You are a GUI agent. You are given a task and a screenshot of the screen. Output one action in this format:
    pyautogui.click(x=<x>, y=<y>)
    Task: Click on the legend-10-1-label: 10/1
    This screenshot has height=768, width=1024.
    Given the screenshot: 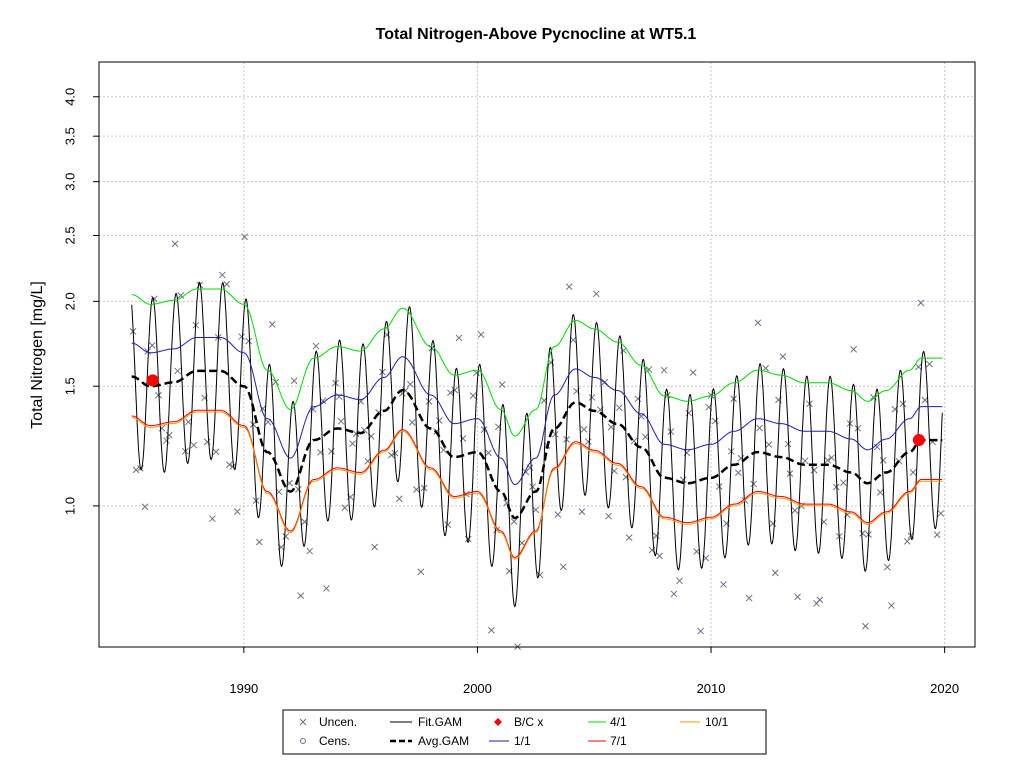 What is the action you would take?
    pyautogui.click(x=717, y=722)
    